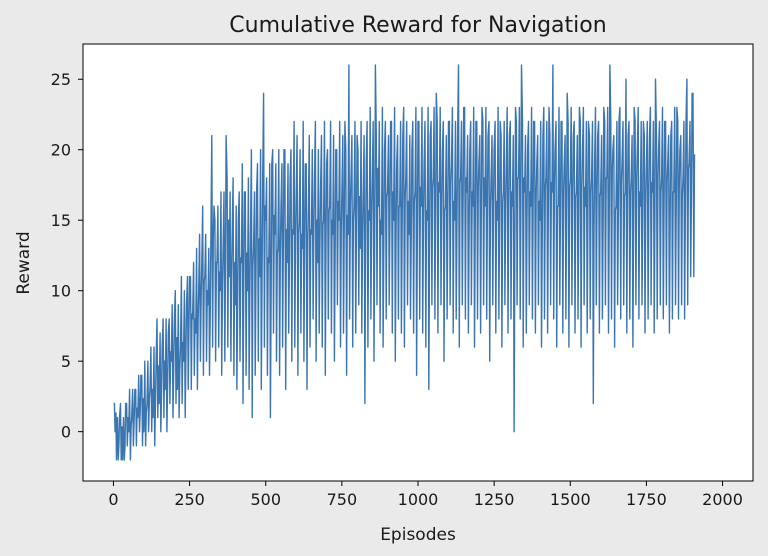 The width and height of the screenshot is (768, 556). I want to click on x-tick-label: 0, so click(113, 499).